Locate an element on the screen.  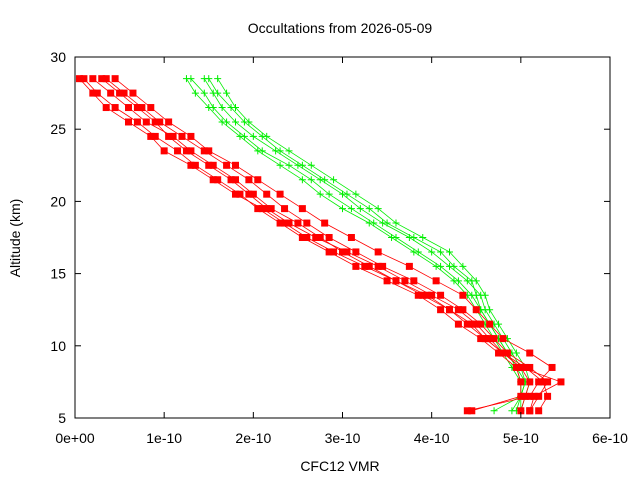
x-tick-label: 5e-10 is located at coordinates (521, 438).